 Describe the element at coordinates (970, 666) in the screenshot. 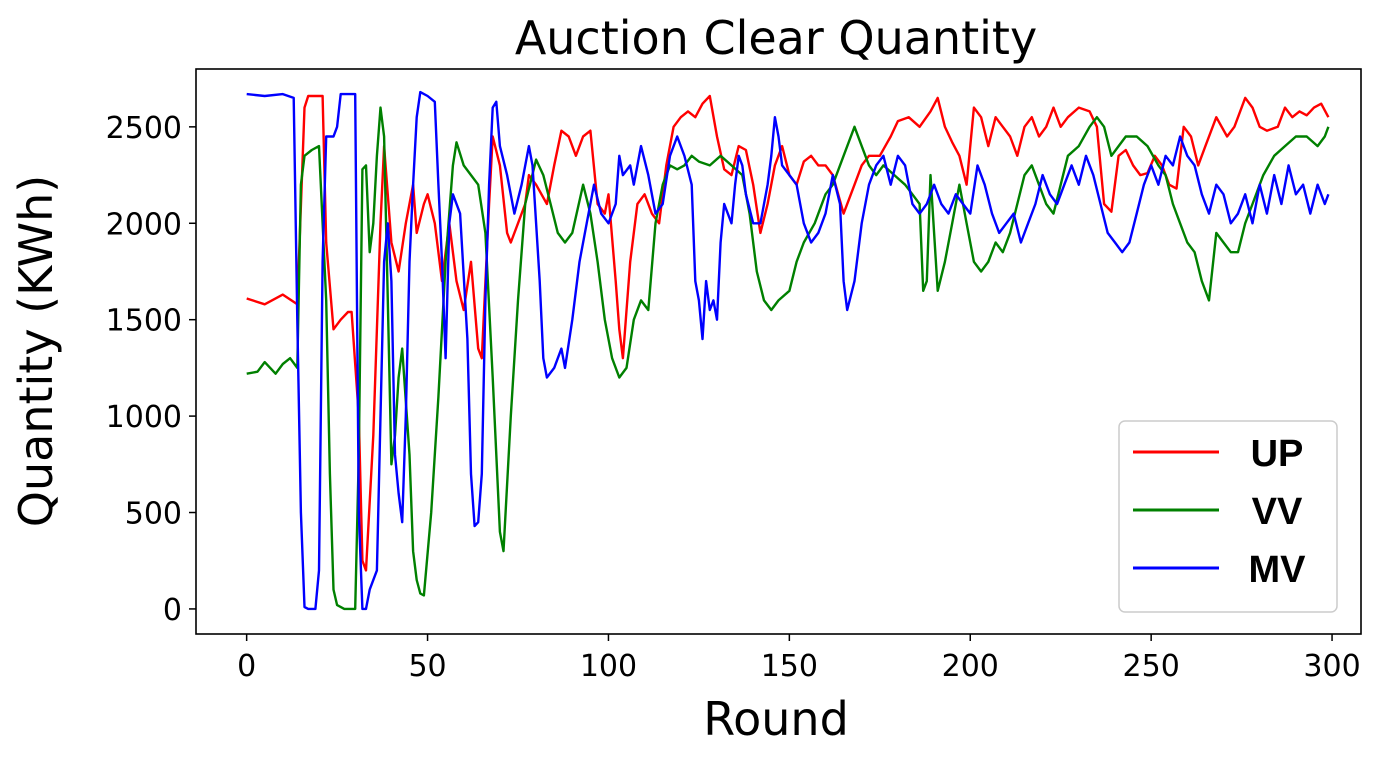

I see `x-tick-label: 200` at that location.